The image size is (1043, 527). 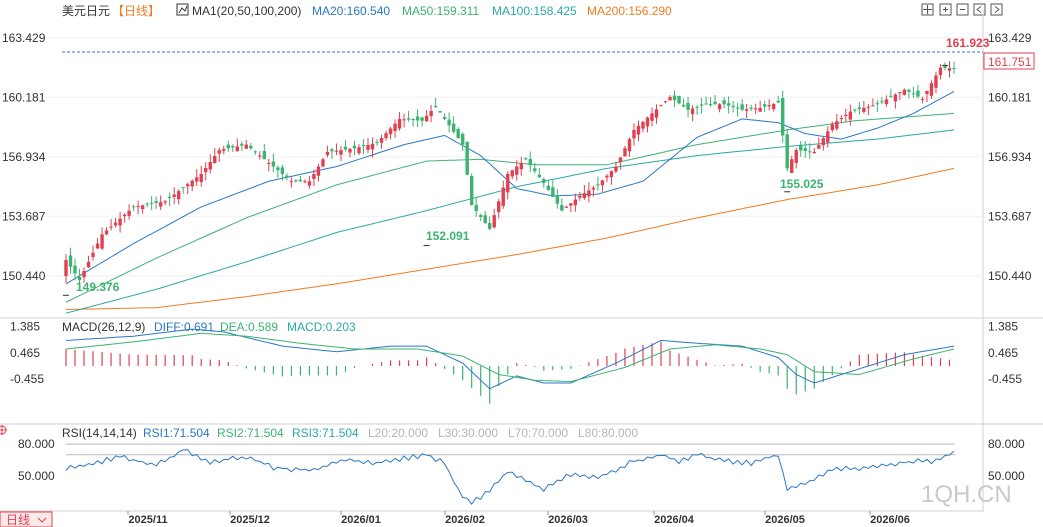 I want to click on rsi-tick-right-0: 80.000, so click(x=1006, y=444).